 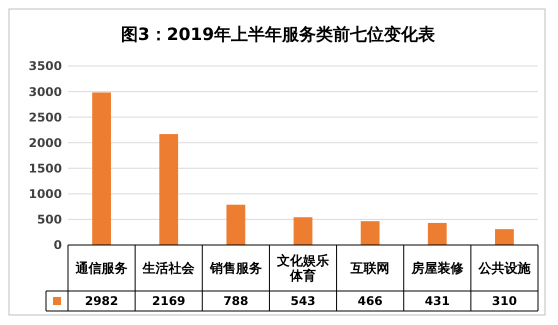 What do you see at coordinates (45, 168) in the screenshot?
I see `y-tick-label: 1500` at bounding box center [45, 168].